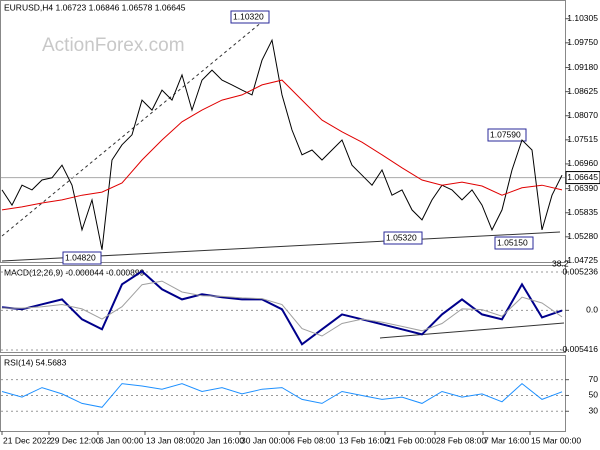  What do you see at coordinates (507, 440) in the screenshot?
I see `x-tick-label: 7 Mar 16:00` at bounding box center [507, 440].